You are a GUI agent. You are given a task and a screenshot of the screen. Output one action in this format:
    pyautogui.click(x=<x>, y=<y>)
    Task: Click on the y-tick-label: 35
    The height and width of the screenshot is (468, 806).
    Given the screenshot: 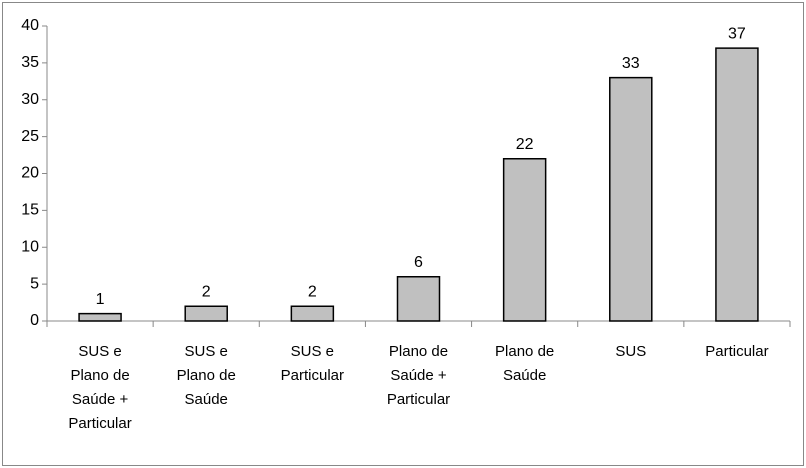 What is the action you would take?
    pyautogui.click(x=30, y=62)
    